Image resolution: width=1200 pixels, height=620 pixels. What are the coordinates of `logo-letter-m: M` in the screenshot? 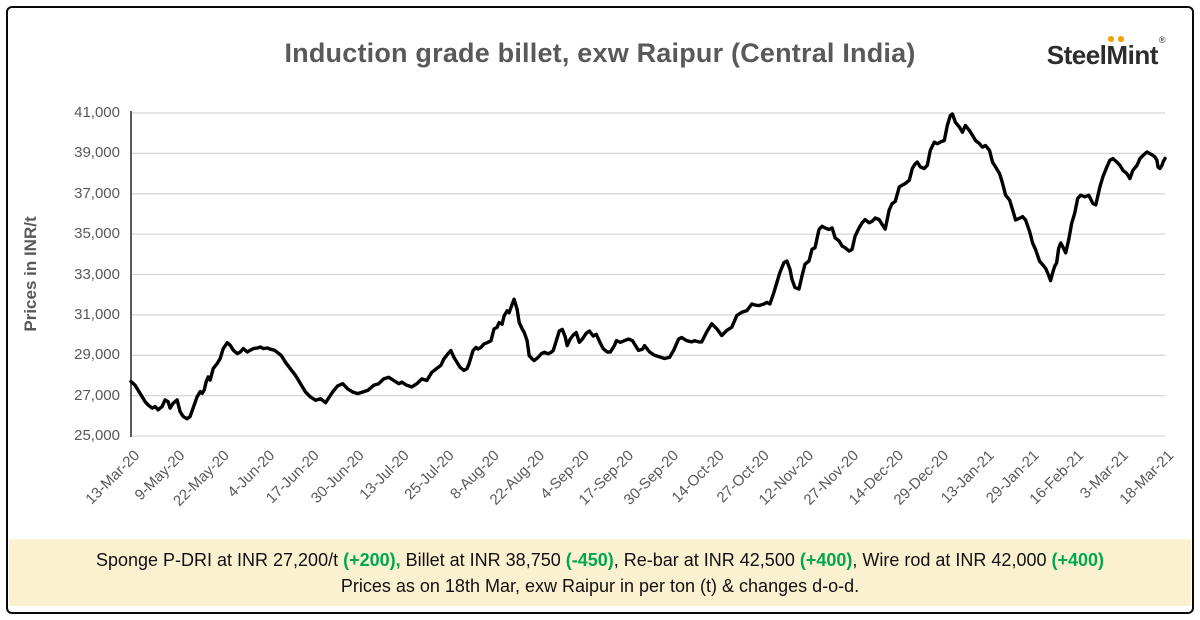 It's located at (1117, 52).